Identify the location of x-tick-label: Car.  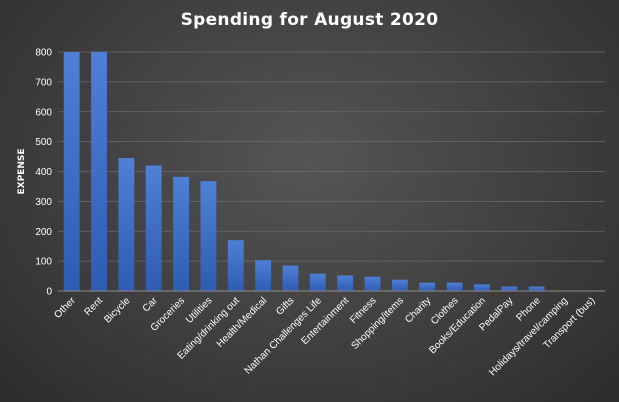
(151, 305).